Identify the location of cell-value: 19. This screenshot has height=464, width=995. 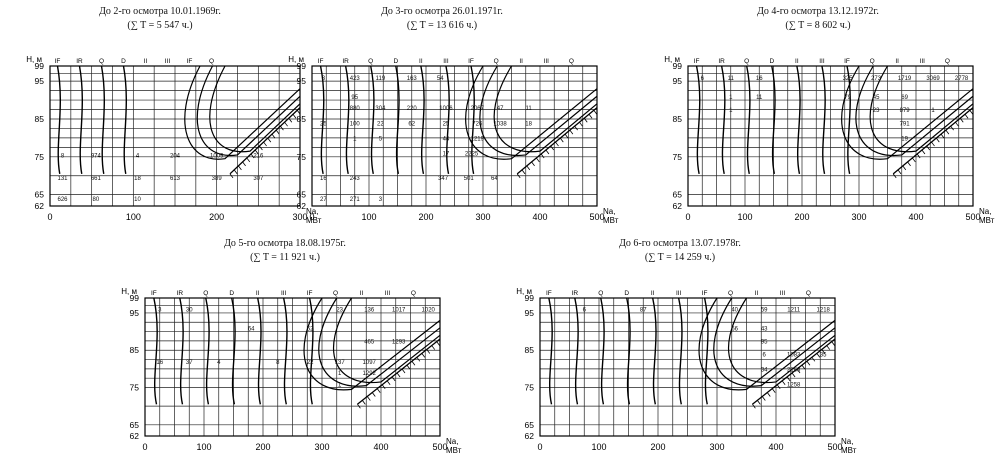
(904, 139).